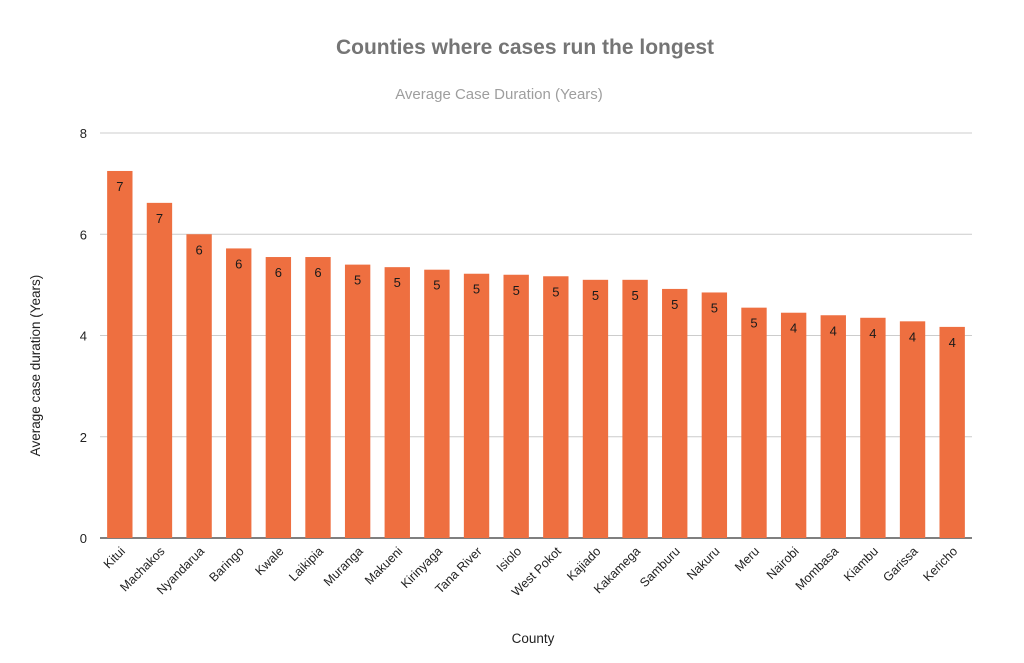 Image resolution: width=1024 pixels, height=663 pixels. I want to click on chart-subtitle: Average Case Duration (Years), so click(499, 94).